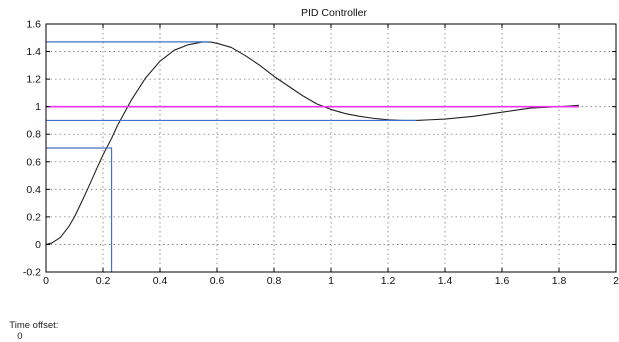 This screenshot has height=342, width=619. What do you see at coordinates (38, 245) in the screenshot?
I see `y-tick-label: 0` at bounding box center [38, 245].